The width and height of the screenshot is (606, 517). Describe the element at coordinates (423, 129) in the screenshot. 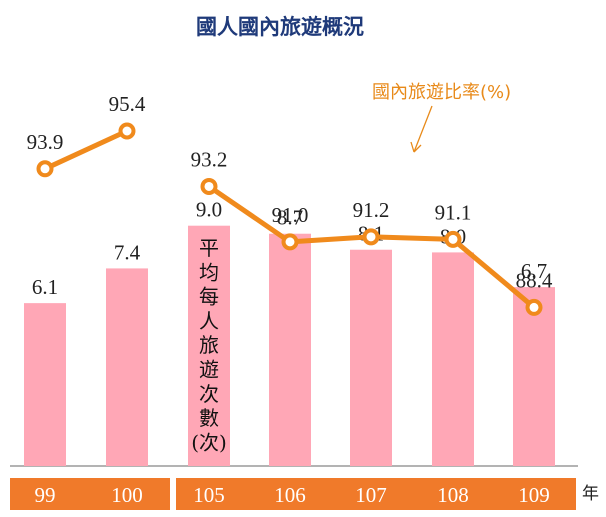

I see `legend-pointer-line` at that location.